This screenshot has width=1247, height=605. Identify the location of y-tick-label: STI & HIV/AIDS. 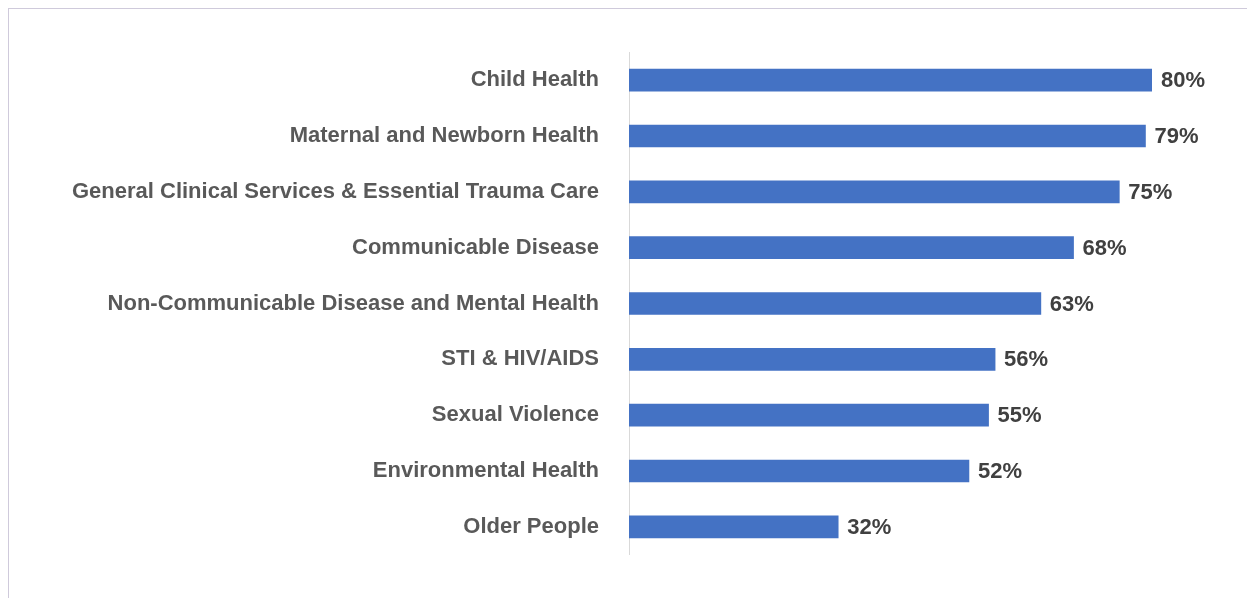
(520, 358).